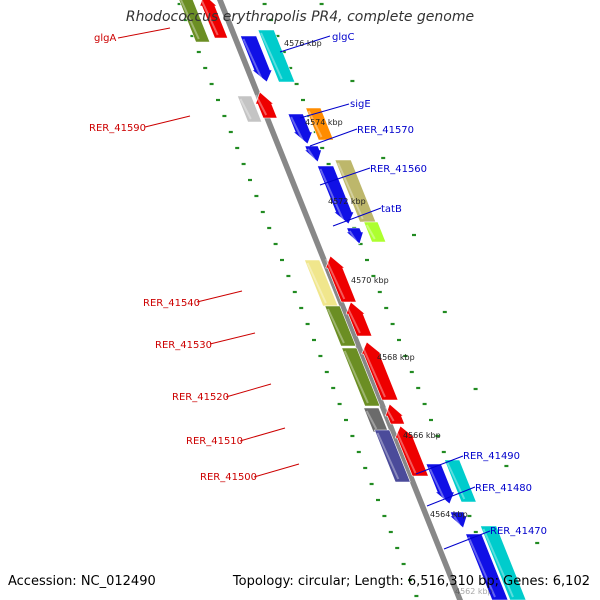 Image resolution: width=600 pixels, height=600 pixels. I want to click on gene-label: RER_41520, so click(200, 397).